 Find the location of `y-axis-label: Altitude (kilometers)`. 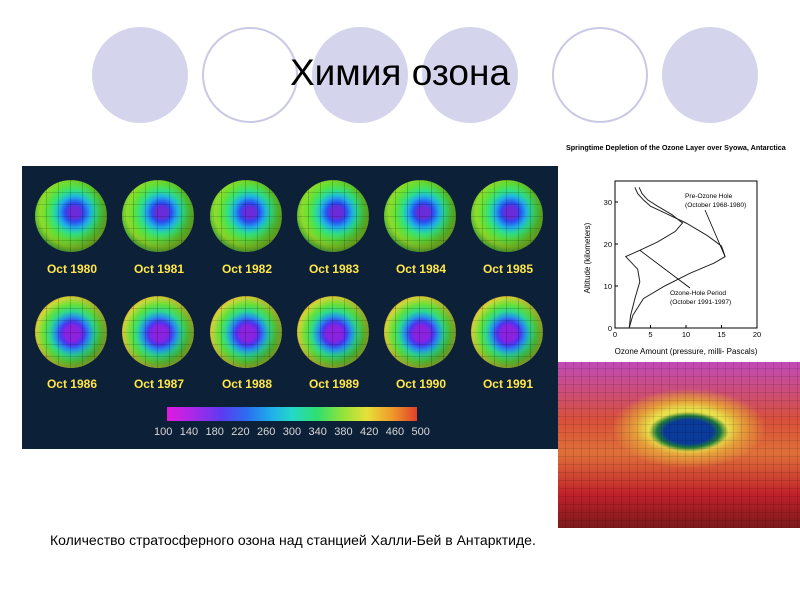

y-axis-label: Altitude (kilometers) is located at coordinates (587, 257).